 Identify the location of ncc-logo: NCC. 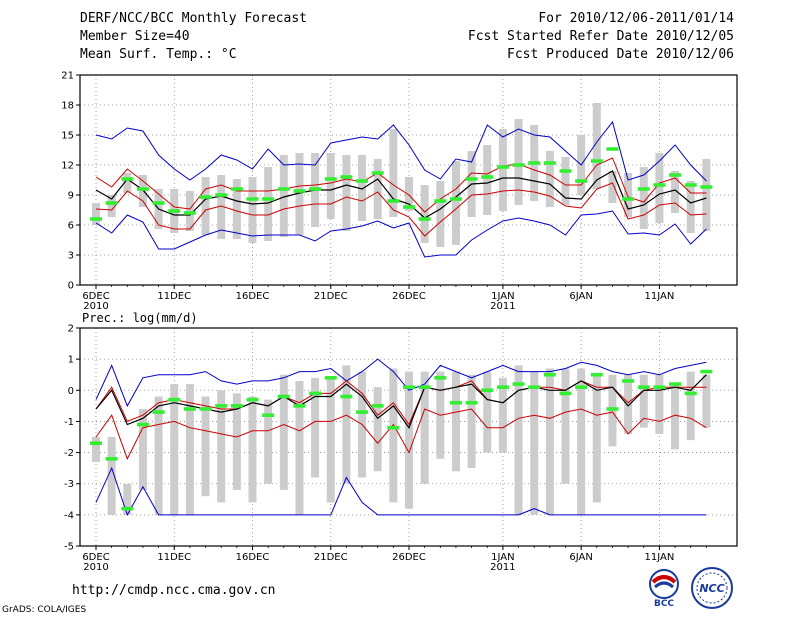
(712, 588).